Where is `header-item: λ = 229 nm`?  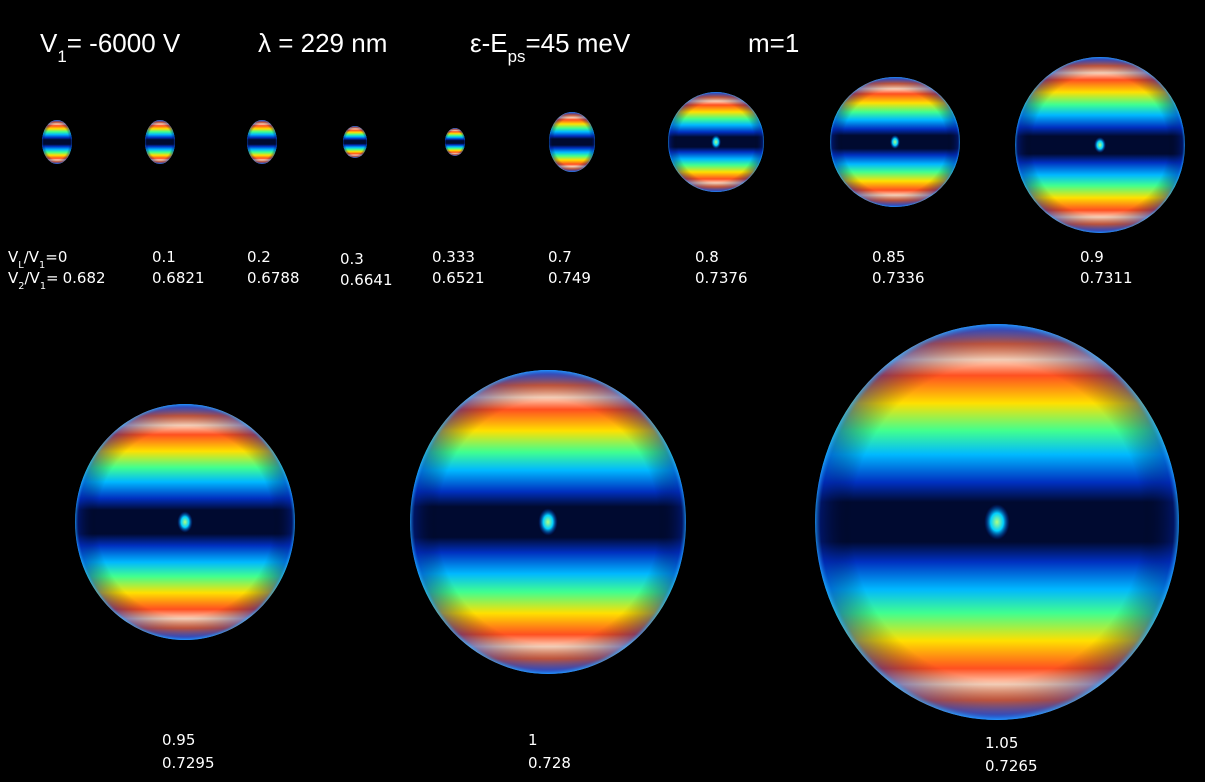 header-item: λ = 229 nm is located at coordinates (322, 43).